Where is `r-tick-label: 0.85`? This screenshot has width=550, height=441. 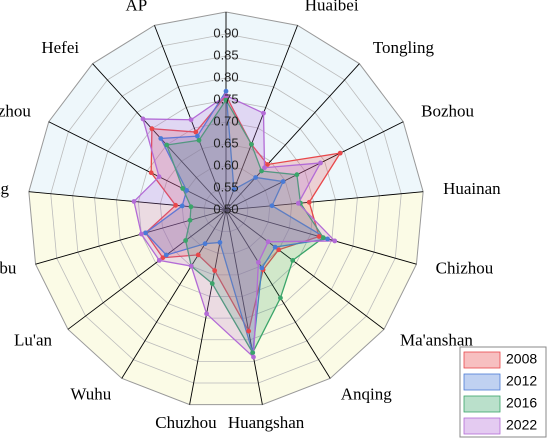
r-tick-label: 0.85 is located at coordinates (225, 54).